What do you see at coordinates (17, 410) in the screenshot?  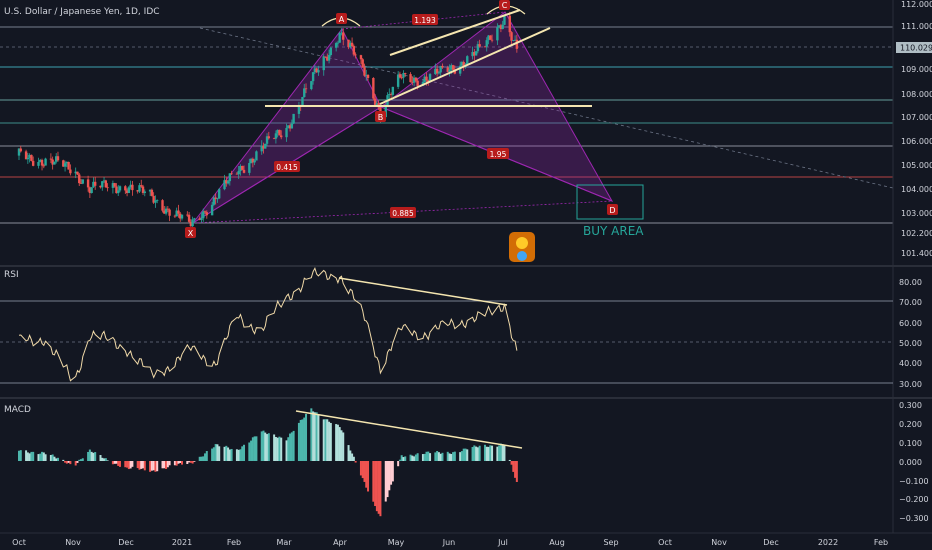 I see `macd-label: MACD` at bounding box center [17, 410].